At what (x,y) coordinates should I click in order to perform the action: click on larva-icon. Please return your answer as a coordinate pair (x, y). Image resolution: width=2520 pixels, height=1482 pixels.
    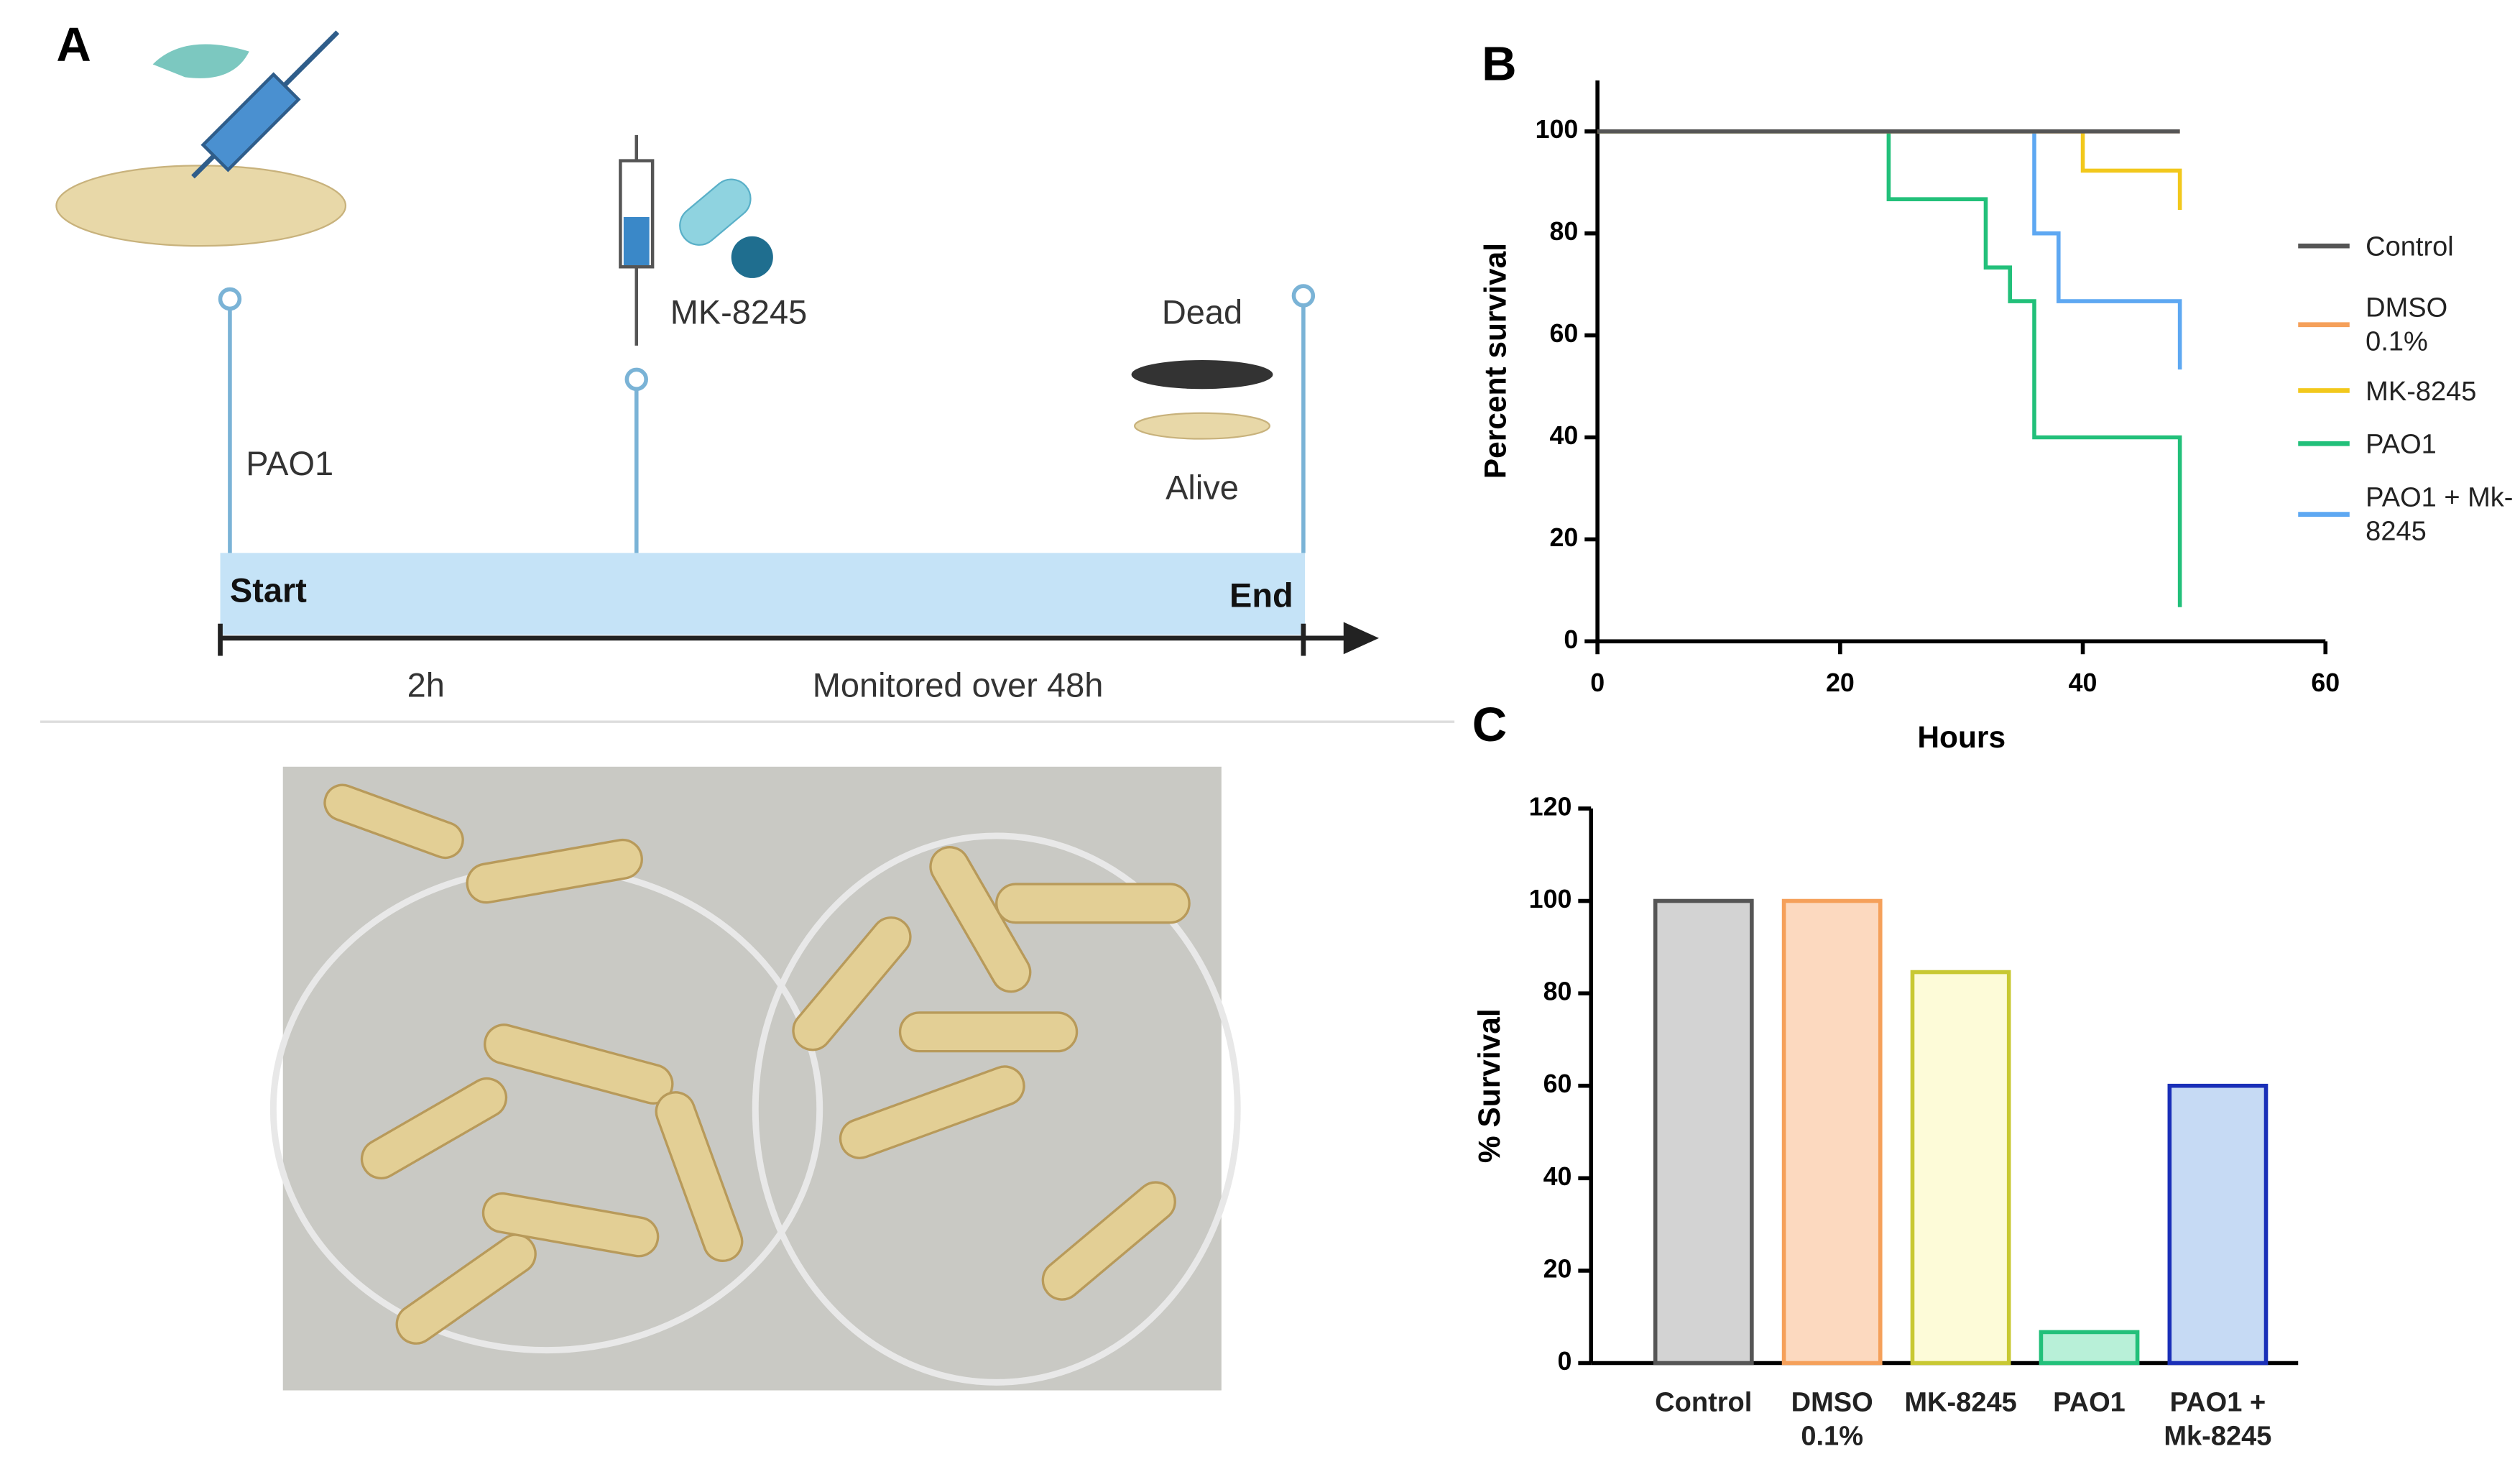
    Looking at the image, I should click on (201, 206).